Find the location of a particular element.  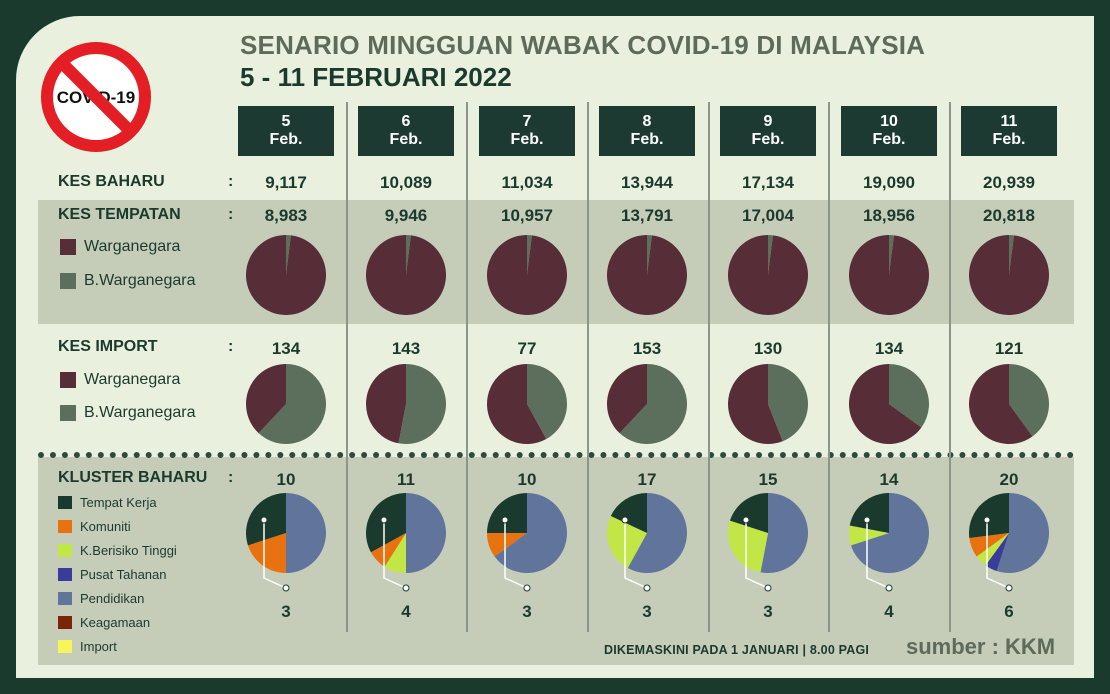

page-subtitle: 5 - 11 FEBRUARI 2022 is located at coordinates (376, 77).